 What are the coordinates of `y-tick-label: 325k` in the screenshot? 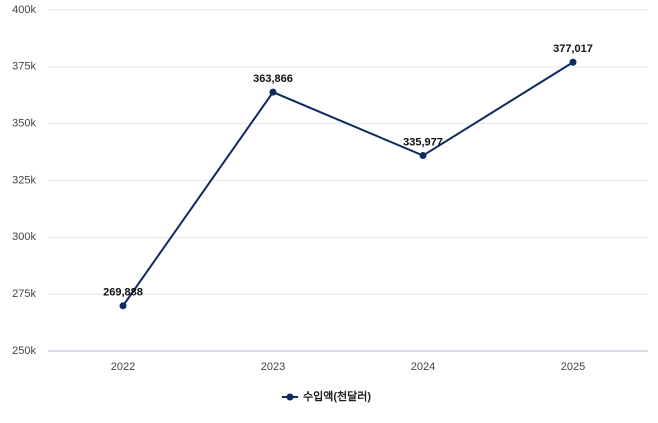 It's located at (24, 180).